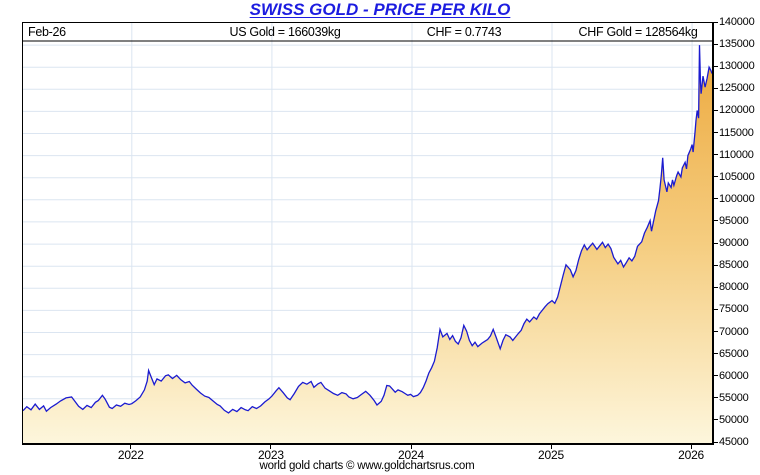 Image resolution: width=760 pixels, height=475 pixels. Describe the element at coordinates (737, 66) in the screenshot. I see `y-axis-label: 130000` at that location.